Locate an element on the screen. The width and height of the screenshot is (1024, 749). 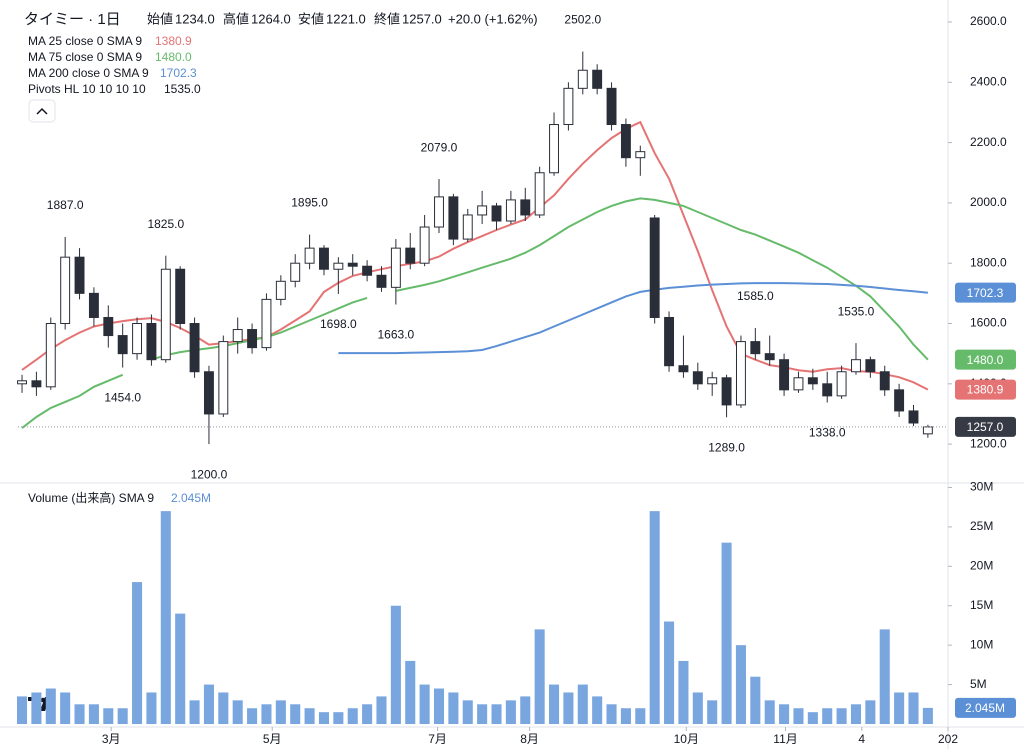
pivot-label: 2079.0 is located at coordinates (439, 147).